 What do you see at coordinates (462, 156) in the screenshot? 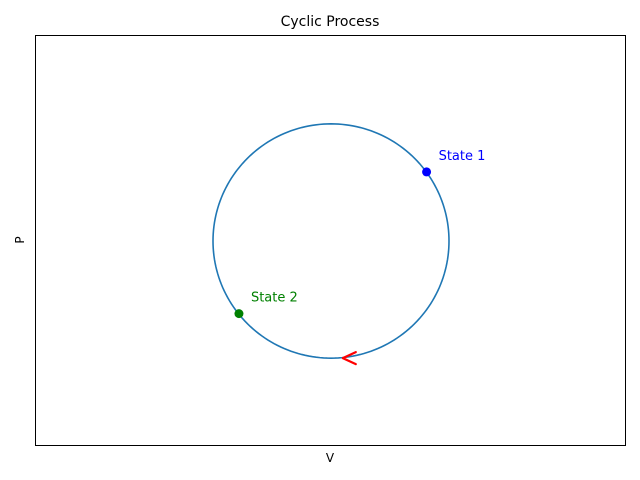
I see `state-label-1: State 1` at bounding box center [462, 156].